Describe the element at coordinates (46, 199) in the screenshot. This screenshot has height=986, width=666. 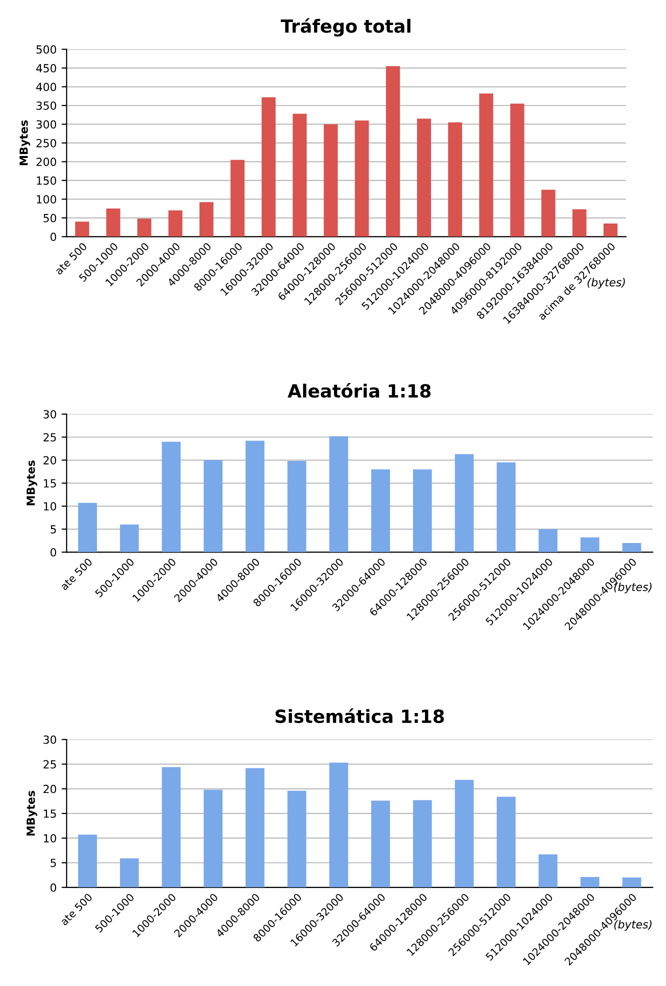
I see `y-tick-label: 100` at that location.